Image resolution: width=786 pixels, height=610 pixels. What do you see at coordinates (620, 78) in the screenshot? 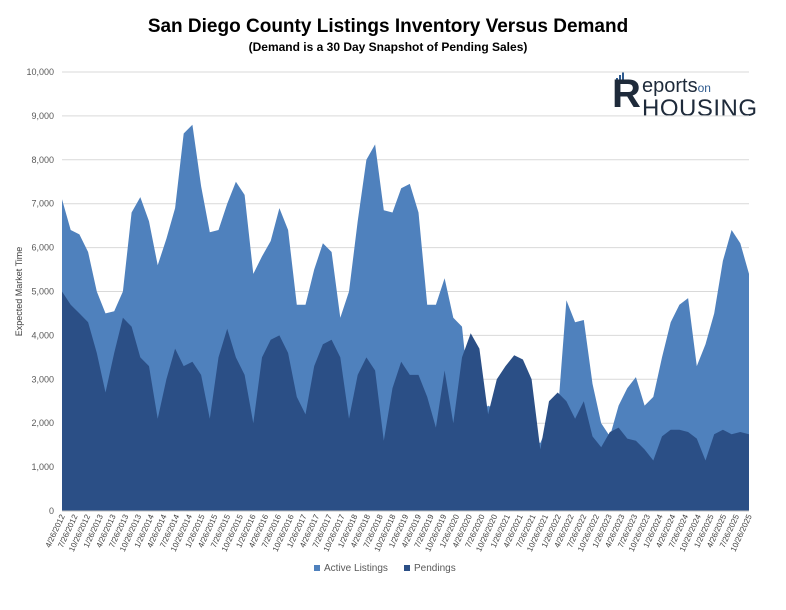
I see `logo-bars-icon` at bounding box center [620, 78].